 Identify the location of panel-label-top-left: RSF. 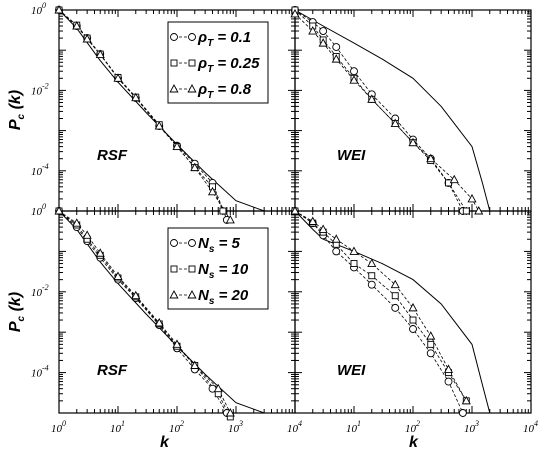
(112, 155).